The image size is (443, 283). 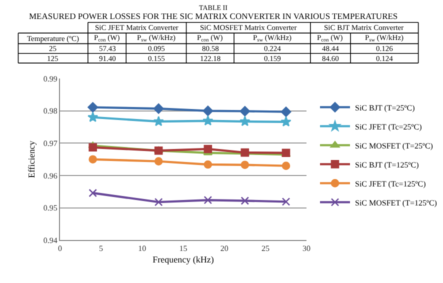 What do you see at coordinates (394, 145) in the screenshot?
I see `legend-label: SiC MOSFET (T=25ºC)` at bounding box center [394, 145].